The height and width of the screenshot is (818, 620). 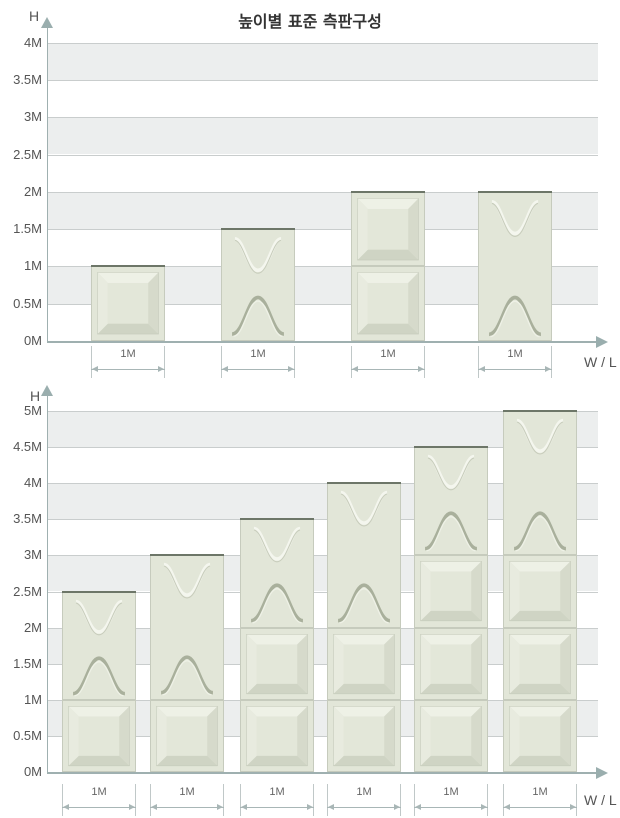 What do you see at coordinates (27, 591) in the screenshot?
I see `y-tick-label: 2.5M` at bounding box center [27, 591].